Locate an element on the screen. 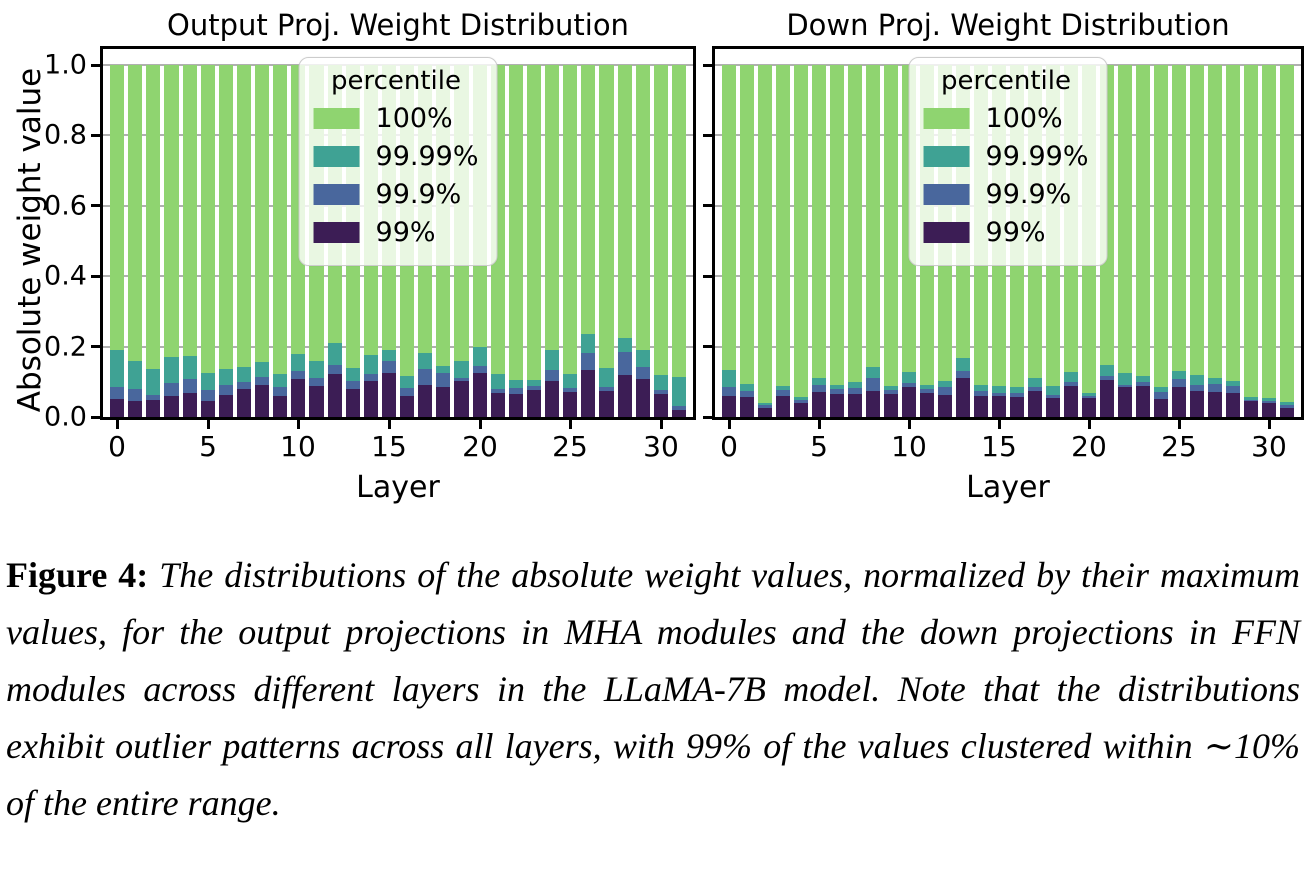 The image size is (1310, 892). x-tick-label: 25 is located at coordinates (570, 446).